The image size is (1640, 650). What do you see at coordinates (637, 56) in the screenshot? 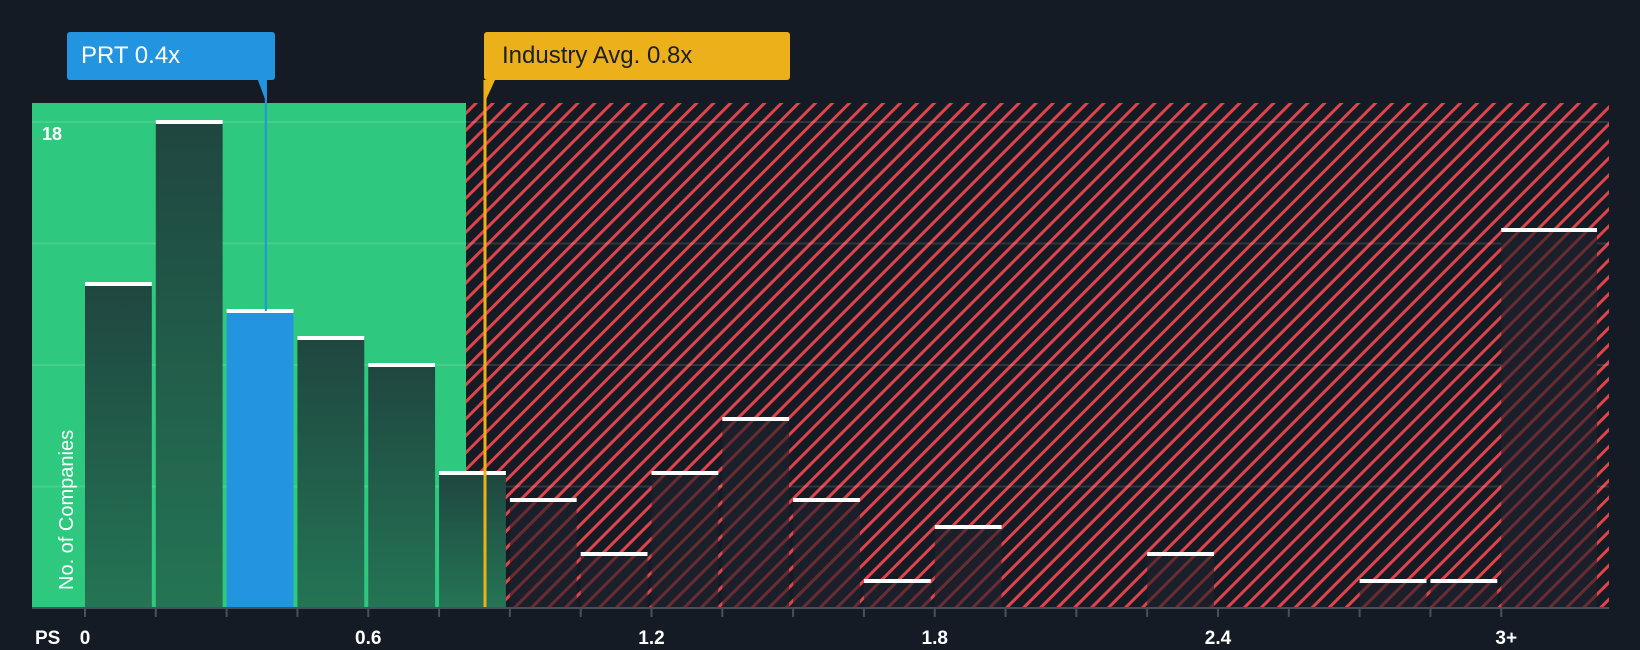
I see `industry-average-callout: Industry Avg. 0.8x` at bounding box center [637, 56].